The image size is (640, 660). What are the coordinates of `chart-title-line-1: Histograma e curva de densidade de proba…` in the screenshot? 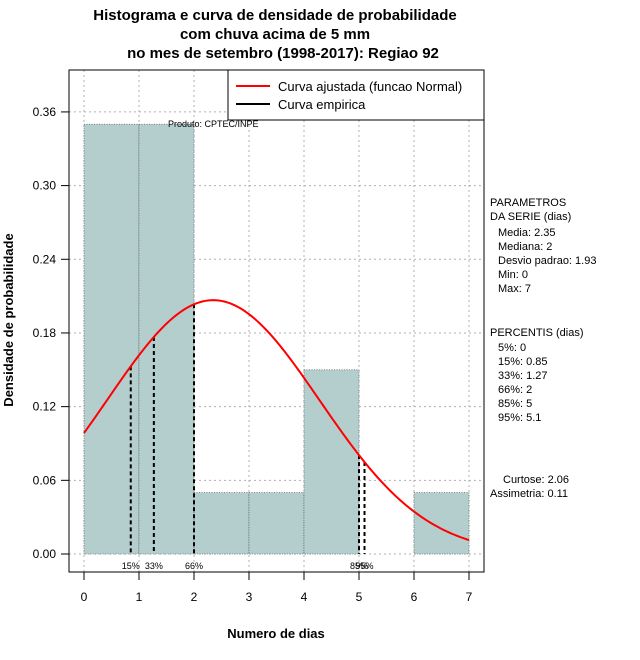 It's located at (274, 15).